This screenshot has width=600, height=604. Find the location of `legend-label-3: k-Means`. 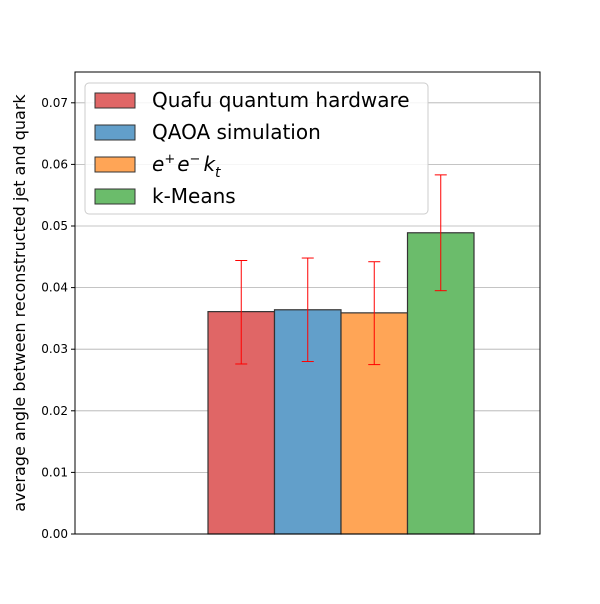

legend-label-3: k-Means is located at coordinates (194, 196).